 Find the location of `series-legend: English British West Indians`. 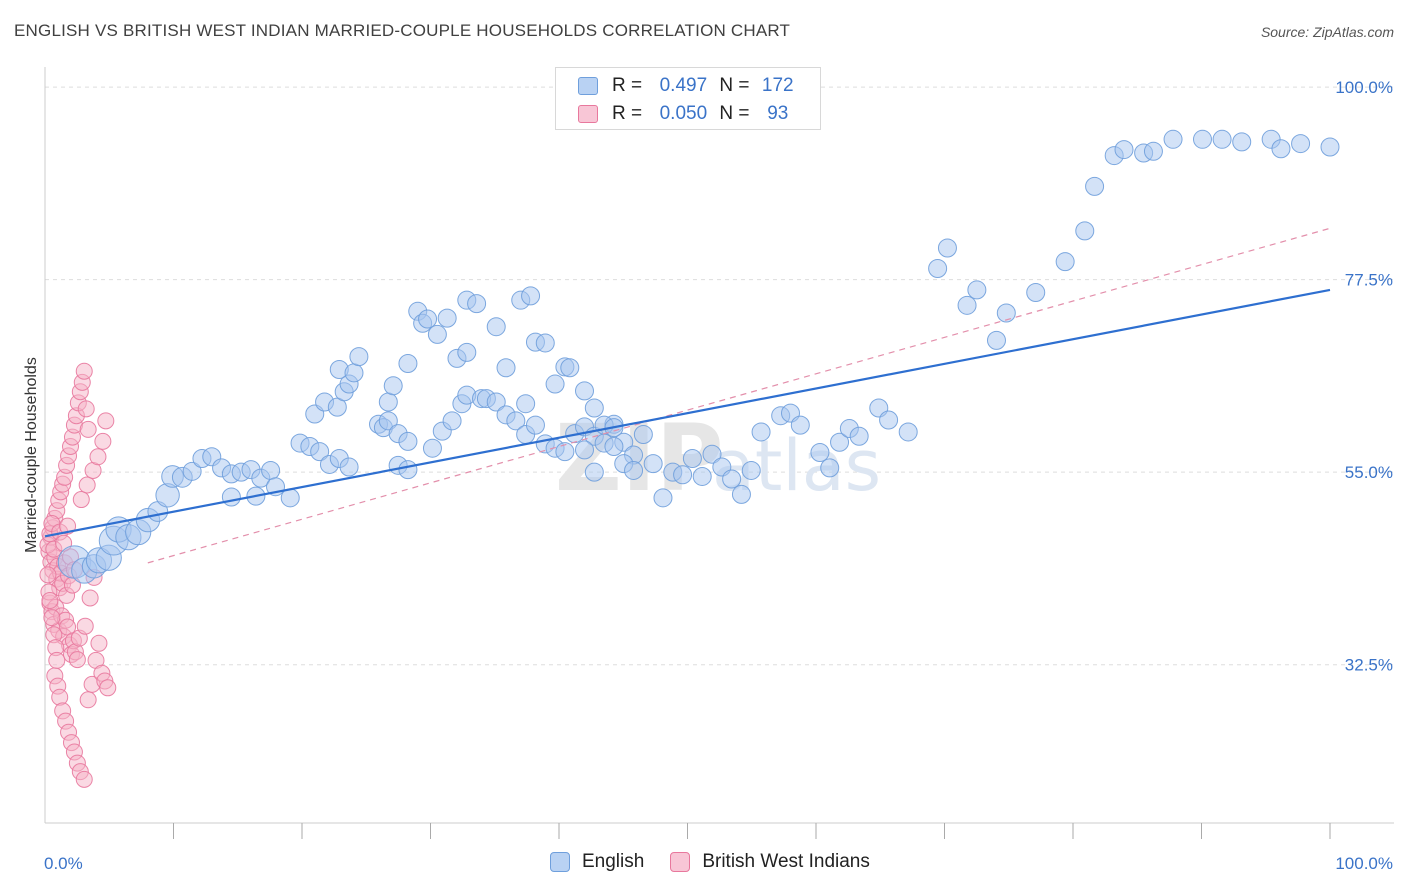

series-legend: English British West Indians is located at coordinates (723, 862).